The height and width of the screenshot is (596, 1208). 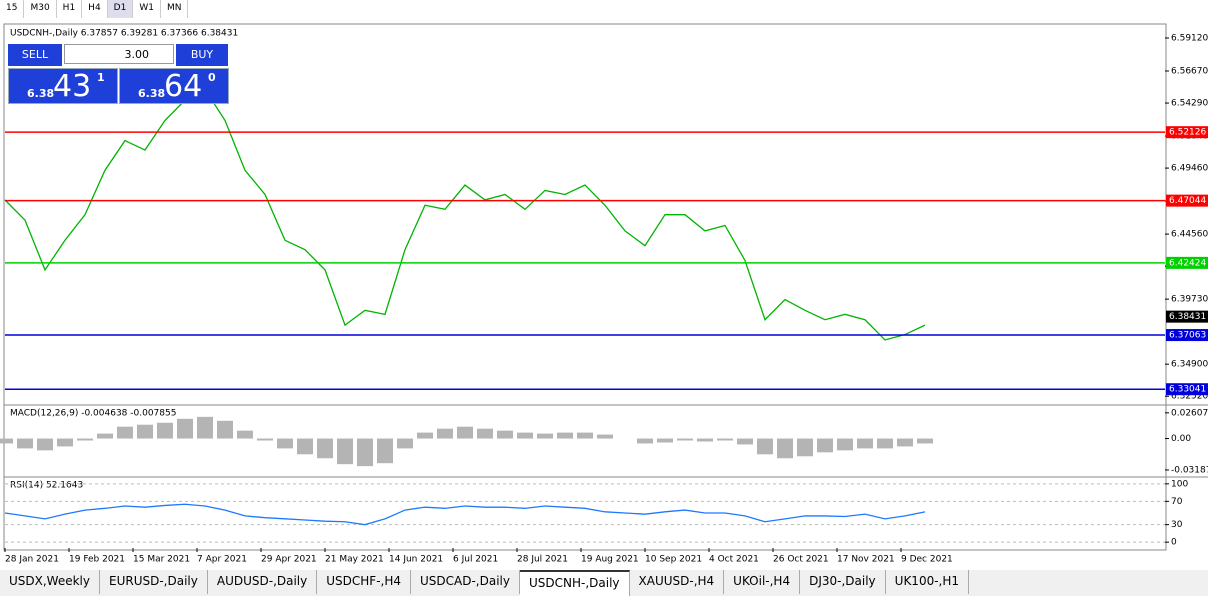 I want to click on last-price-tag, so click(x=1187, y=316).